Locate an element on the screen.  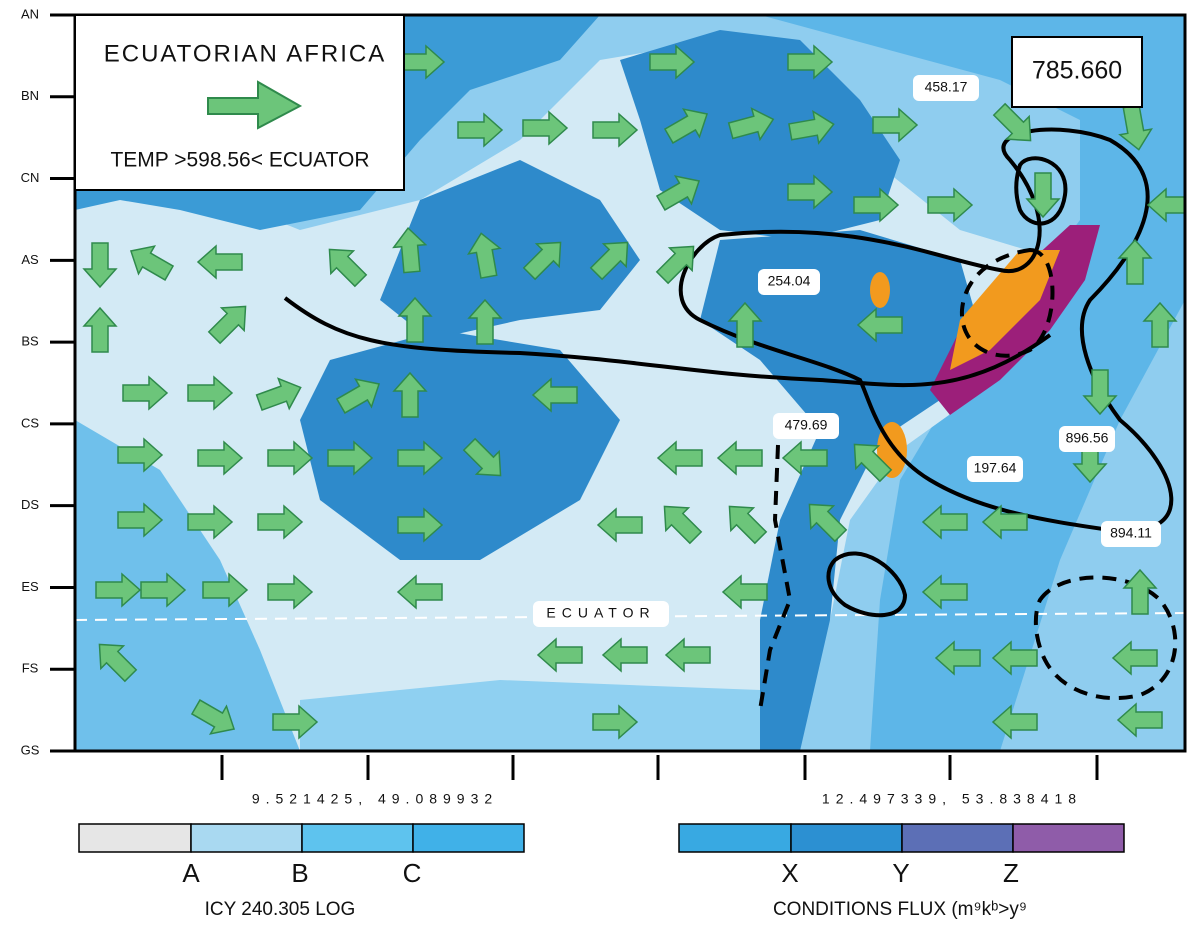
coordinates: 9.521425, 49.089932 is located at coordinates (375, 799).